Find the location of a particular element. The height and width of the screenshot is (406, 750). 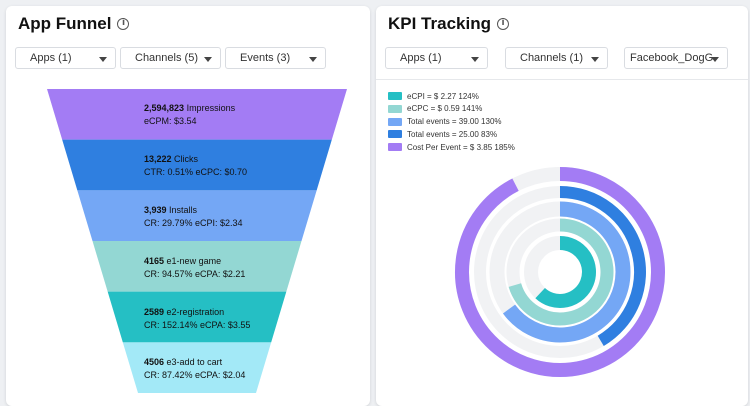

stage-value: 4165 is located at coordinates (154, 261).